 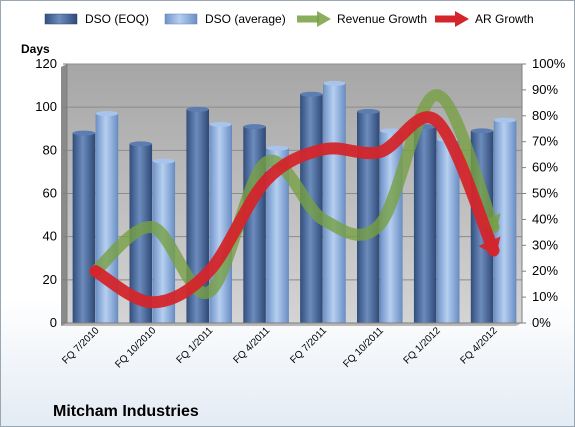 I want to click on y2-tick-label: 0%, so click(x=541, y=322).